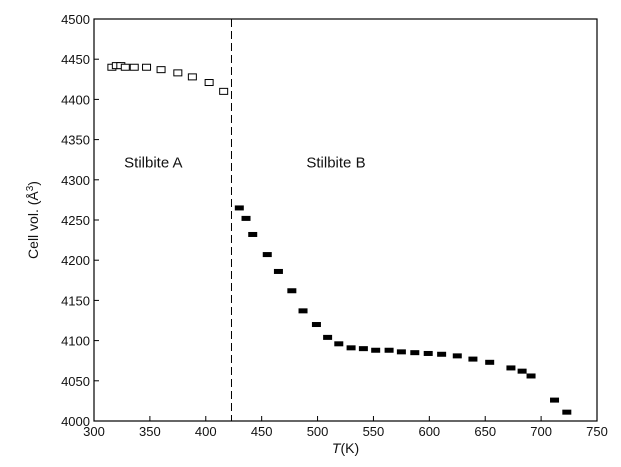 The width and height of the screenshot is (621, 467). Describe the element at coordinates (349, 448) in the screenshot. I see `x-axis-label-unit: (K)` at that location.